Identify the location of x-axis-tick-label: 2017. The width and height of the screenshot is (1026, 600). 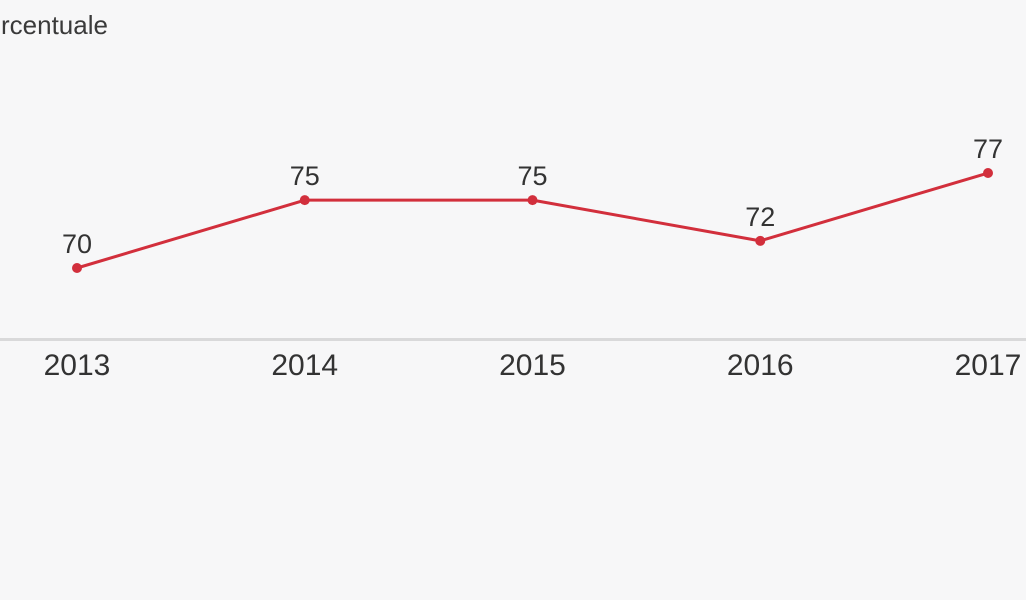
(988, 365).